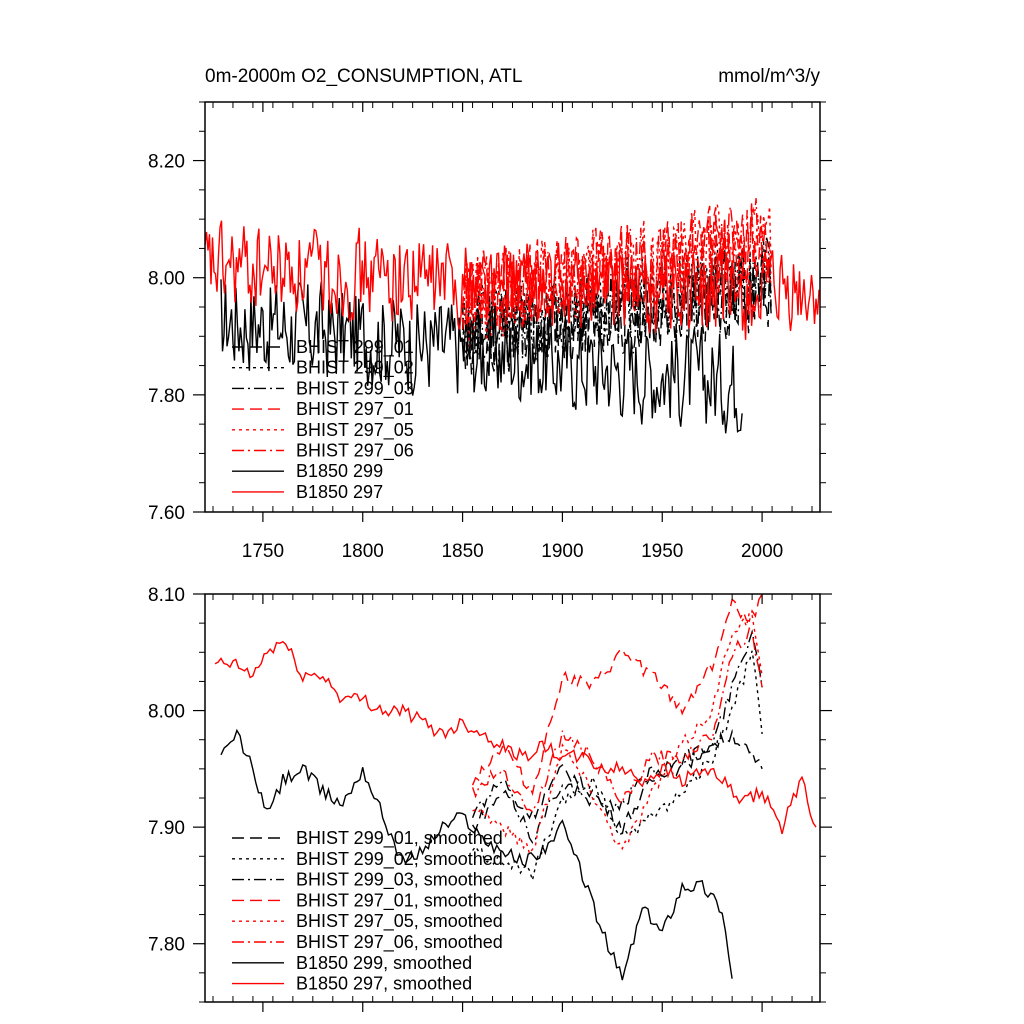  What do you see at coordinates (355, 409) in the screenshot?
I see `legend-label-bhist-297-01: BHIST 297_01` at bounding box center [355, 409].